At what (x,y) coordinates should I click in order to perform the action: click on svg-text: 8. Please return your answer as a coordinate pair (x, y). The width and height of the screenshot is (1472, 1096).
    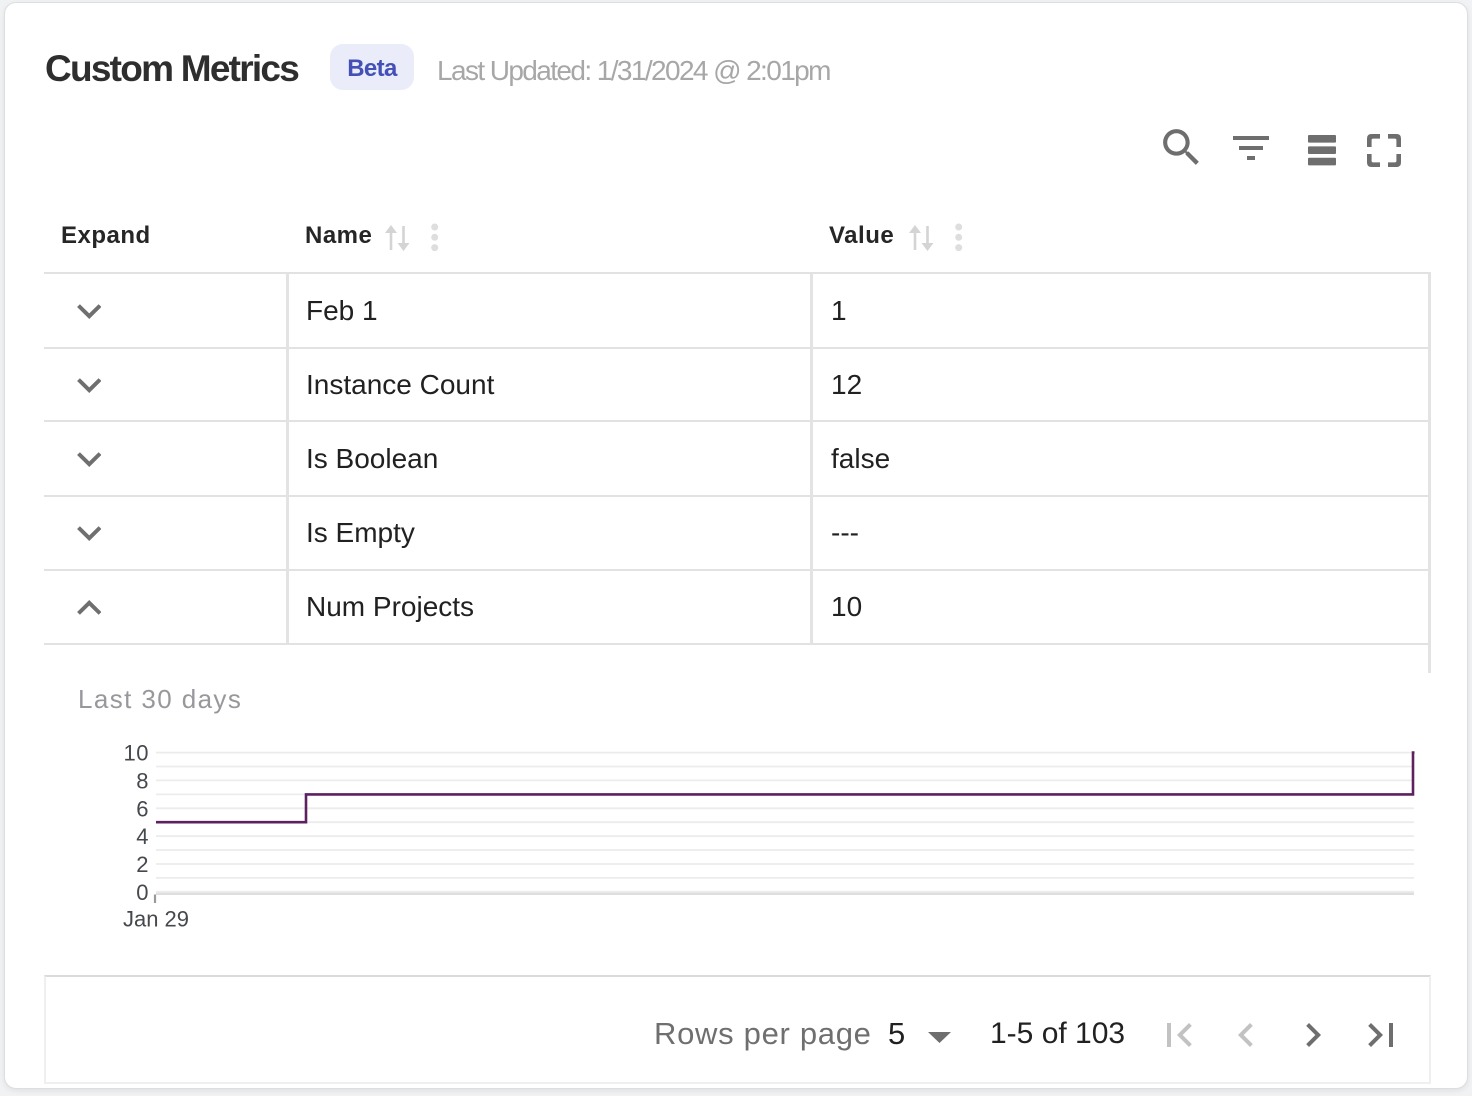
    Looking at the image, I should click on (142, 780).